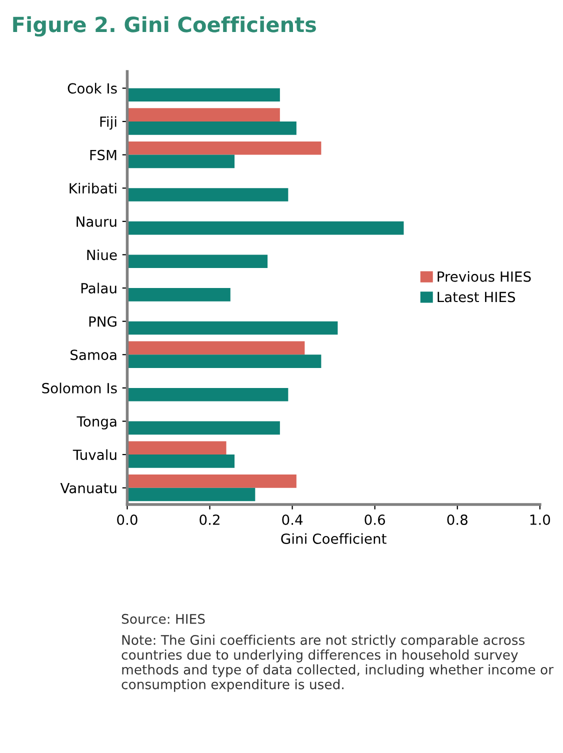 The image size is (563, 753). Describe the element at coordinates (127, 519) in the screenshot. I see `x-tick-label: 0.0` at that location.